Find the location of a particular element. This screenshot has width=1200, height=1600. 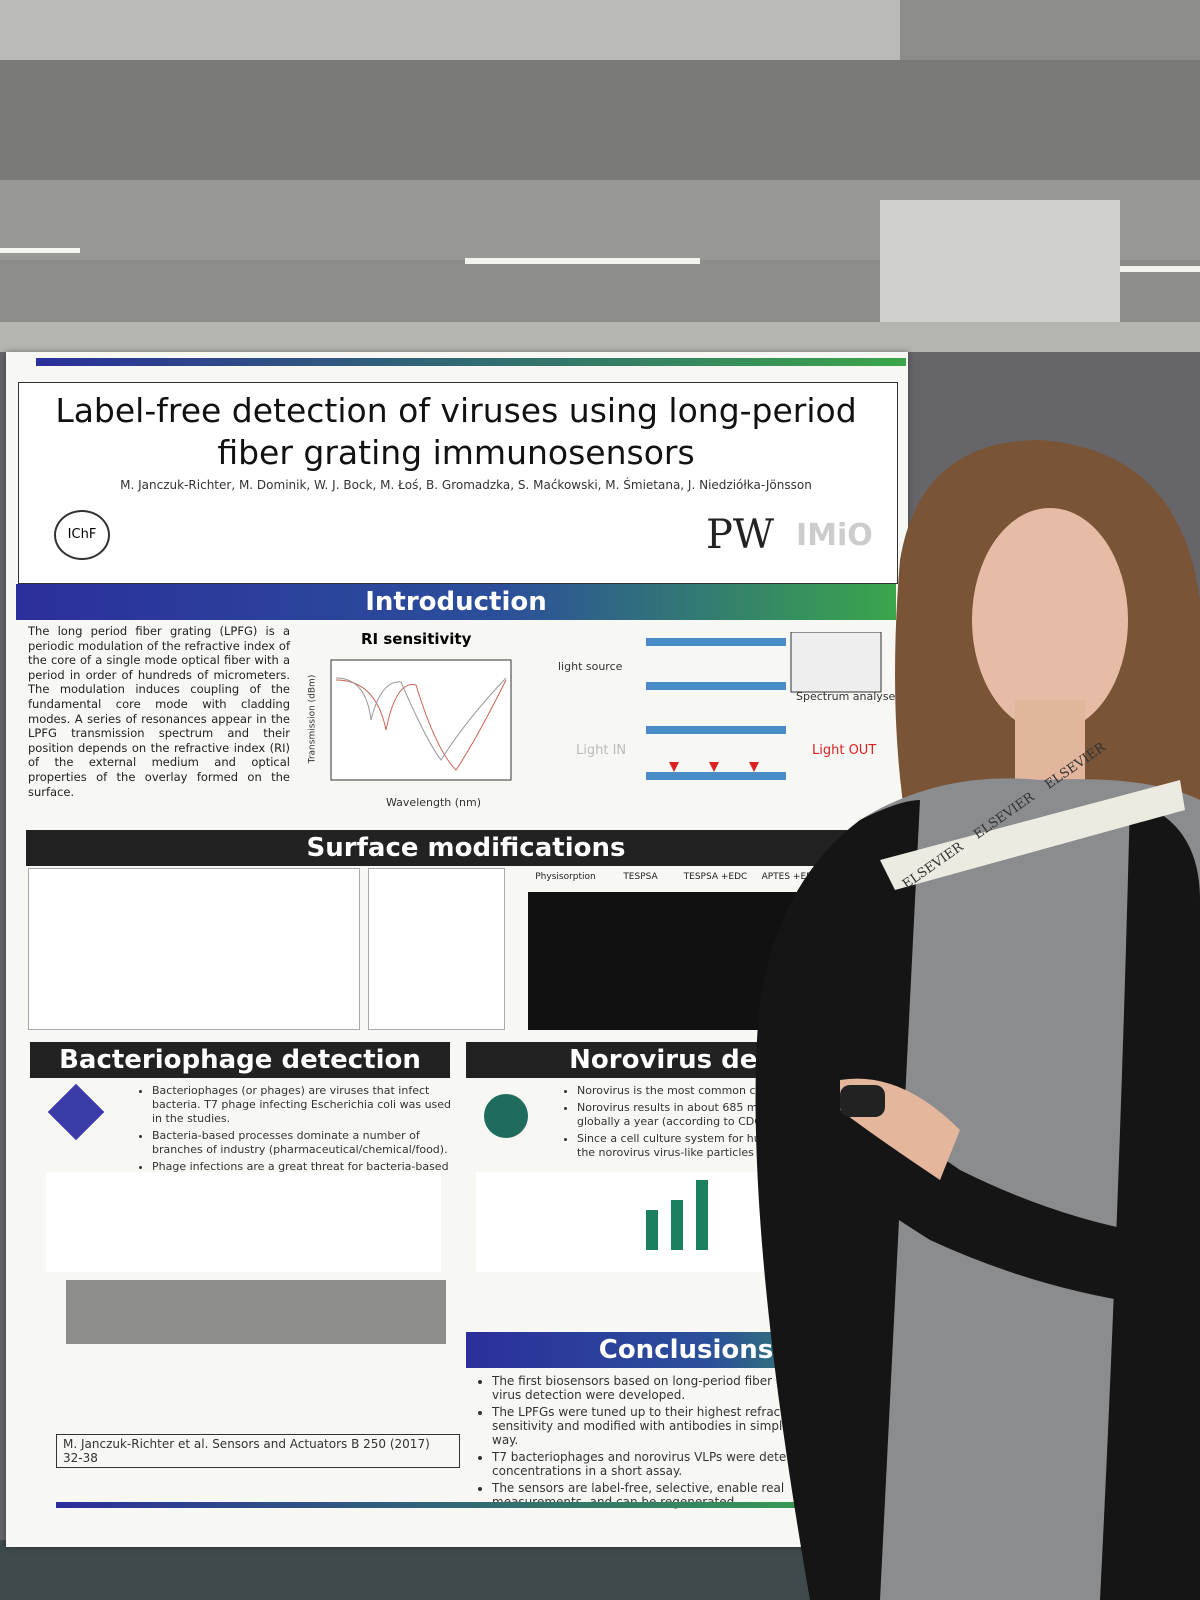

norovirus-icon is located at coordinates (506, 1116).